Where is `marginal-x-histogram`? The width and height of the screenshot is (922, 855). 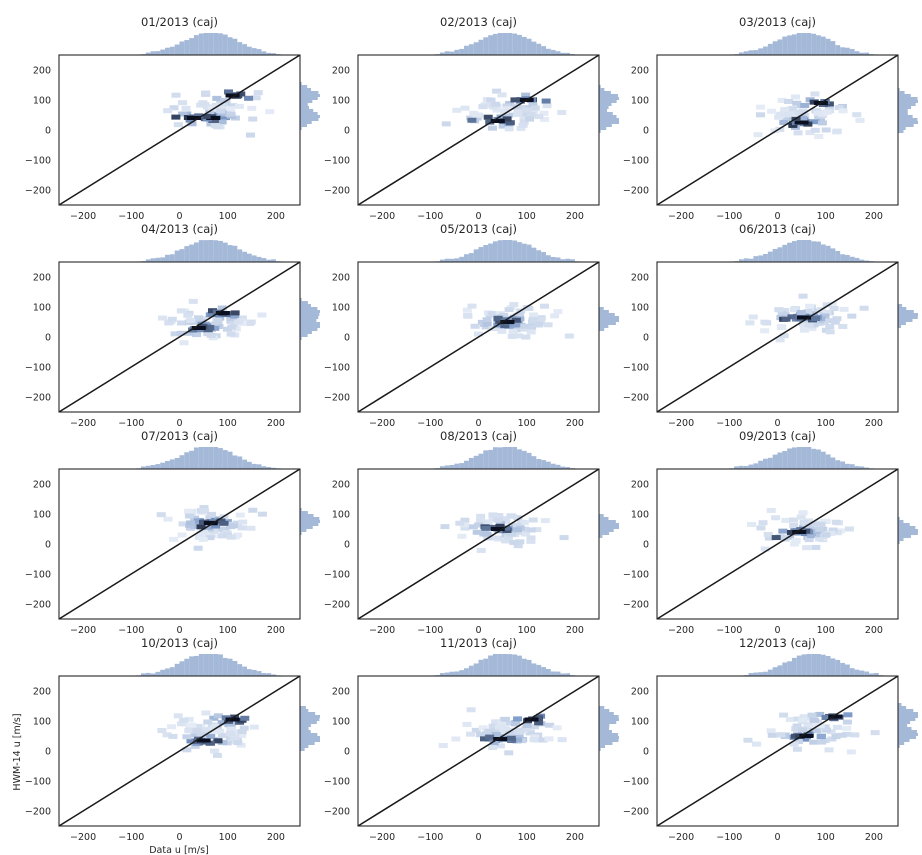
marginal-x-histogram is located at coordinates (505, 44).